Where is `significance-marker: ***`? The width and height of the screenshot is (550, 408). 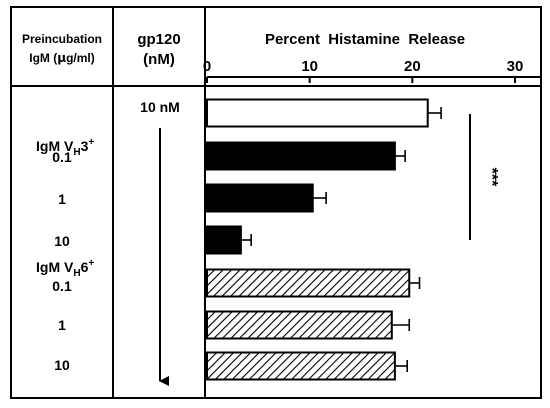
significance-marker: *** is located at coordinates (491, 177).